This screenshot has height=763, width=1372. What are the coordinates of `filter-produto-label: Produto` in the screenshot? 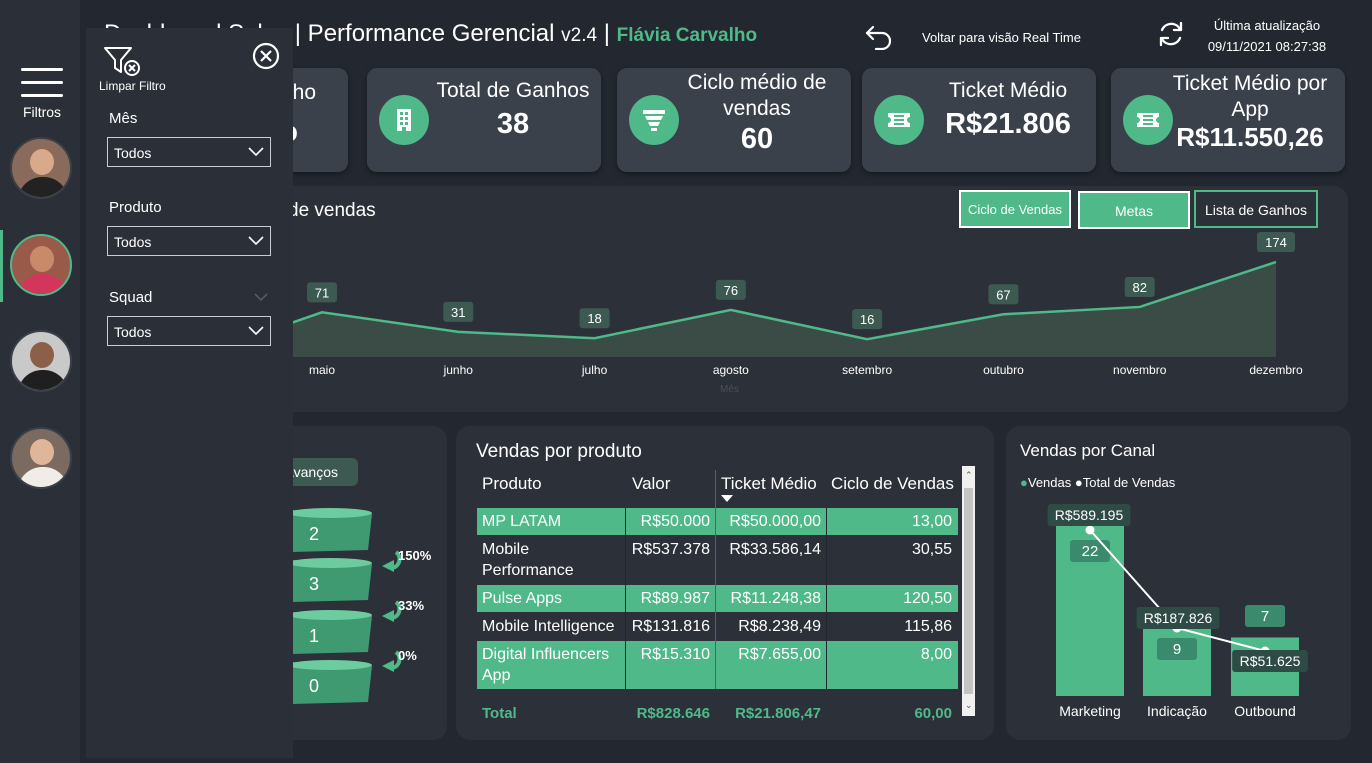 It's located at (135, 207).